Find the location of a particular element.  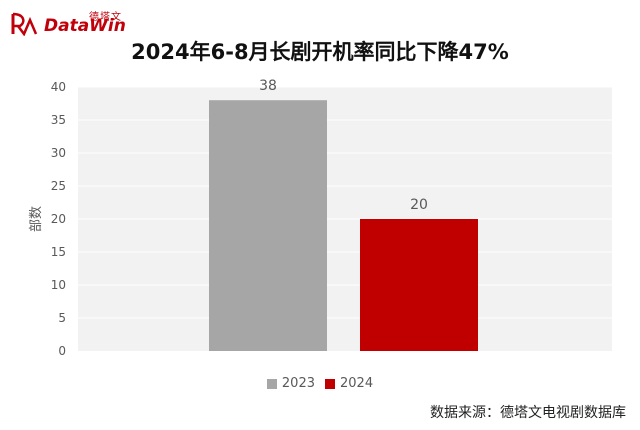

y-tick-label: 5 is located at coordinates (62, 318).